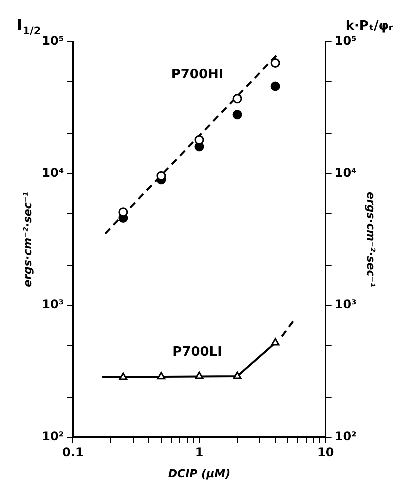 The height and width of the screenshot is (493, 403). What do you see at coordinates (325, 453) in the screenshot?
I see `x-tick-label: 10` at bounding box center [325, 453].